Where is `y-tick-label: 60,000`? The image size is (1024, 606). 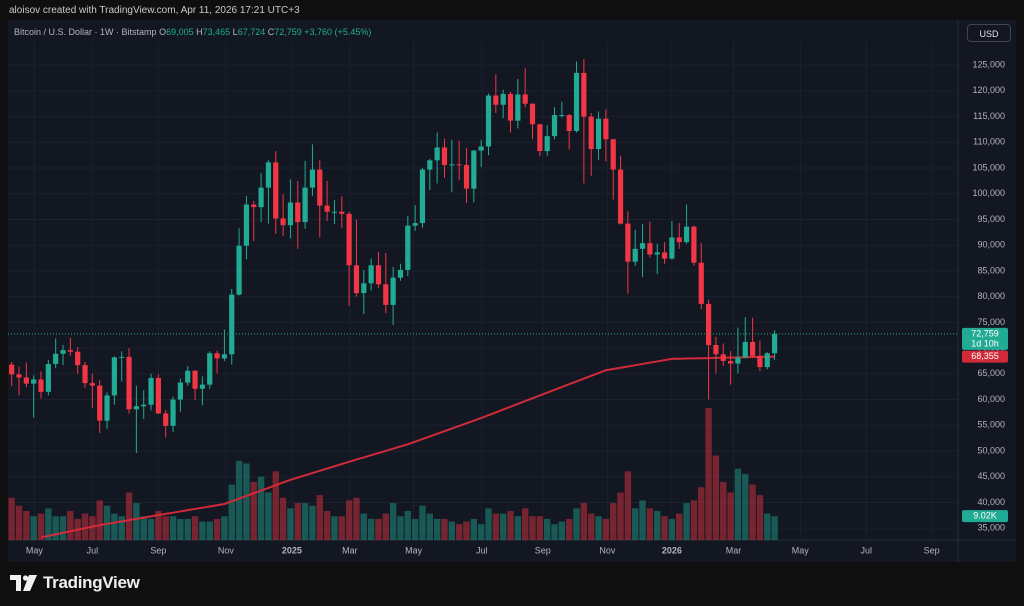
y-tick-label: 60,000 is located at coordinates (991, 399).